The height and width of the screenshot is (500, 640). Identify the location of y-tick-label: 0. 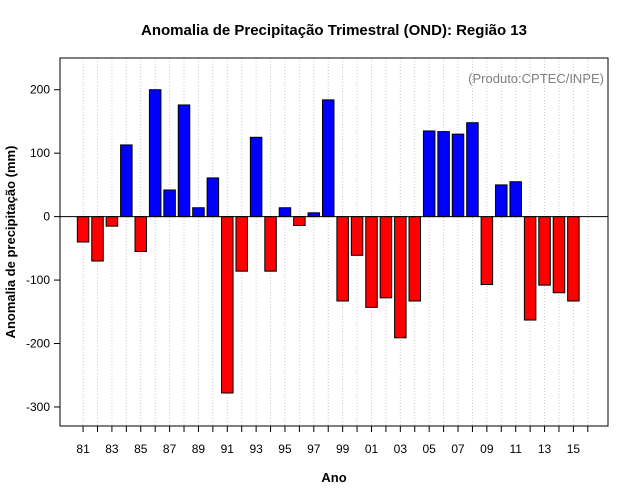
(46, 217).